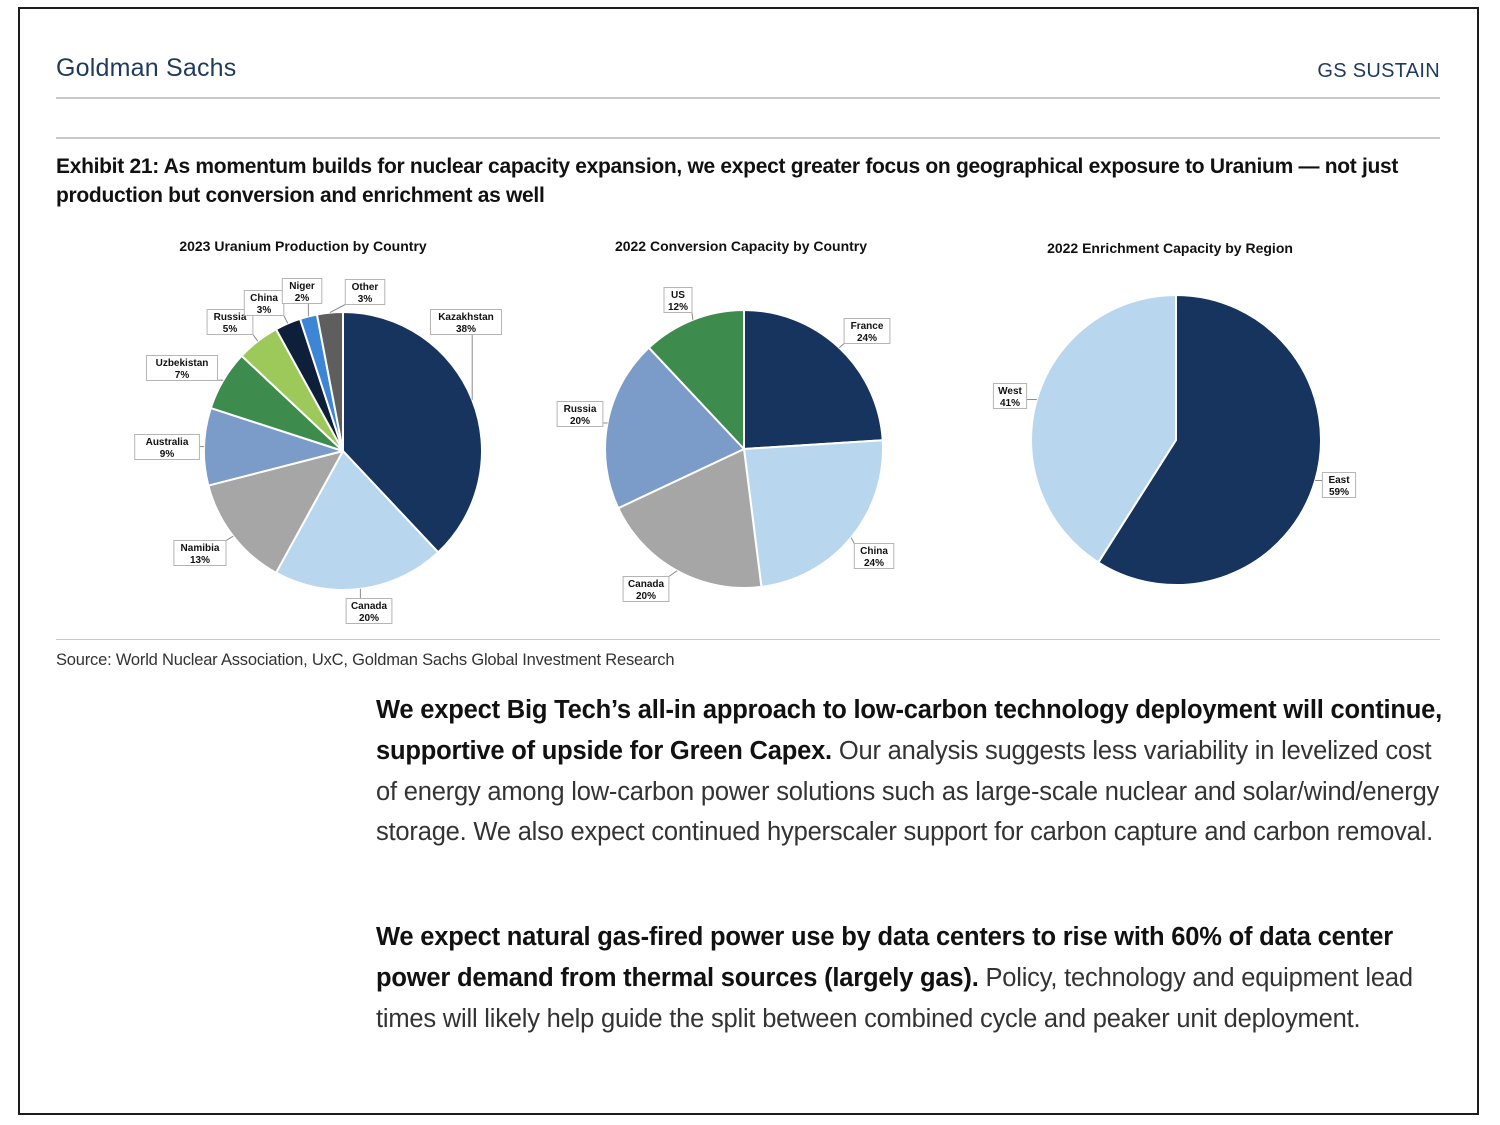  I want to click on chart2-label-value-canada: 20%, so click(646, 596).